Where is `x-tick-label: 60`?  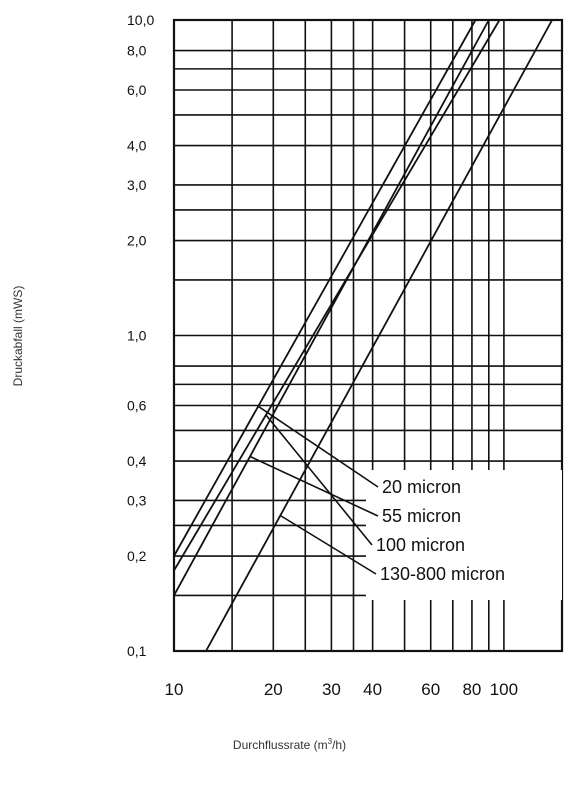 x-tick-label: 60 is located at coordinates (430, 689).